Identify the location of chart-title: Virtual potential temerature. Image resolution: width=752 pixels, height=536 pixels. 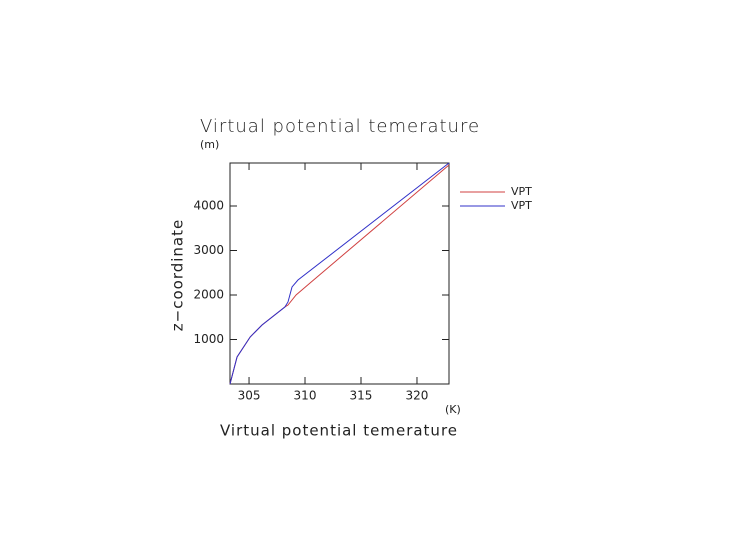
(340, 126).